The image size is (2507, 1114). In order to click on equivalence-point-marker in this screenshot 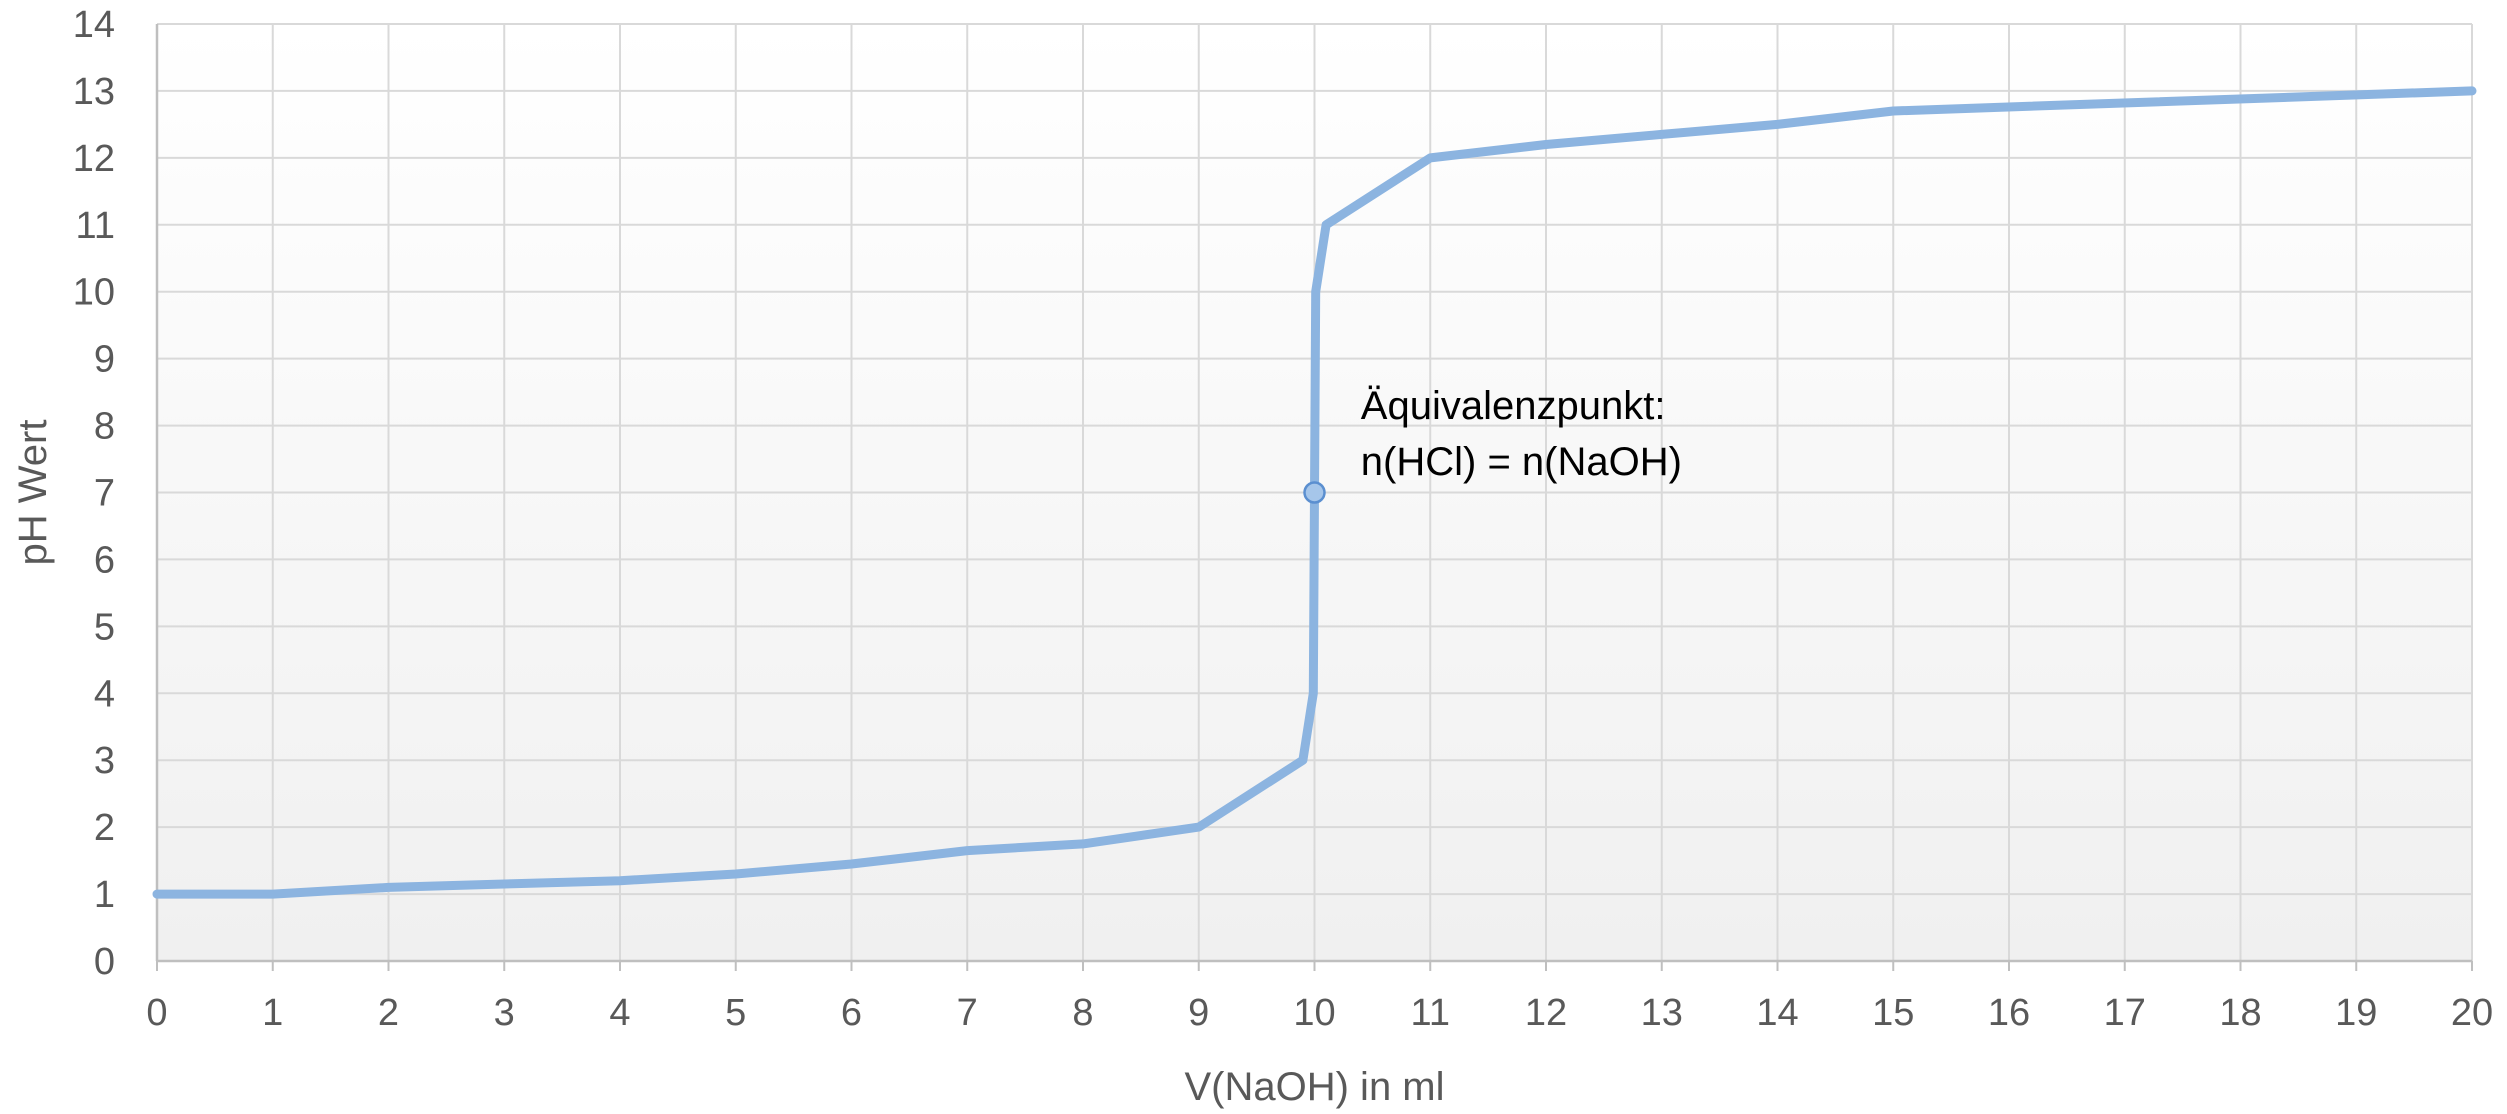, I will do `click(1314, 492)`.